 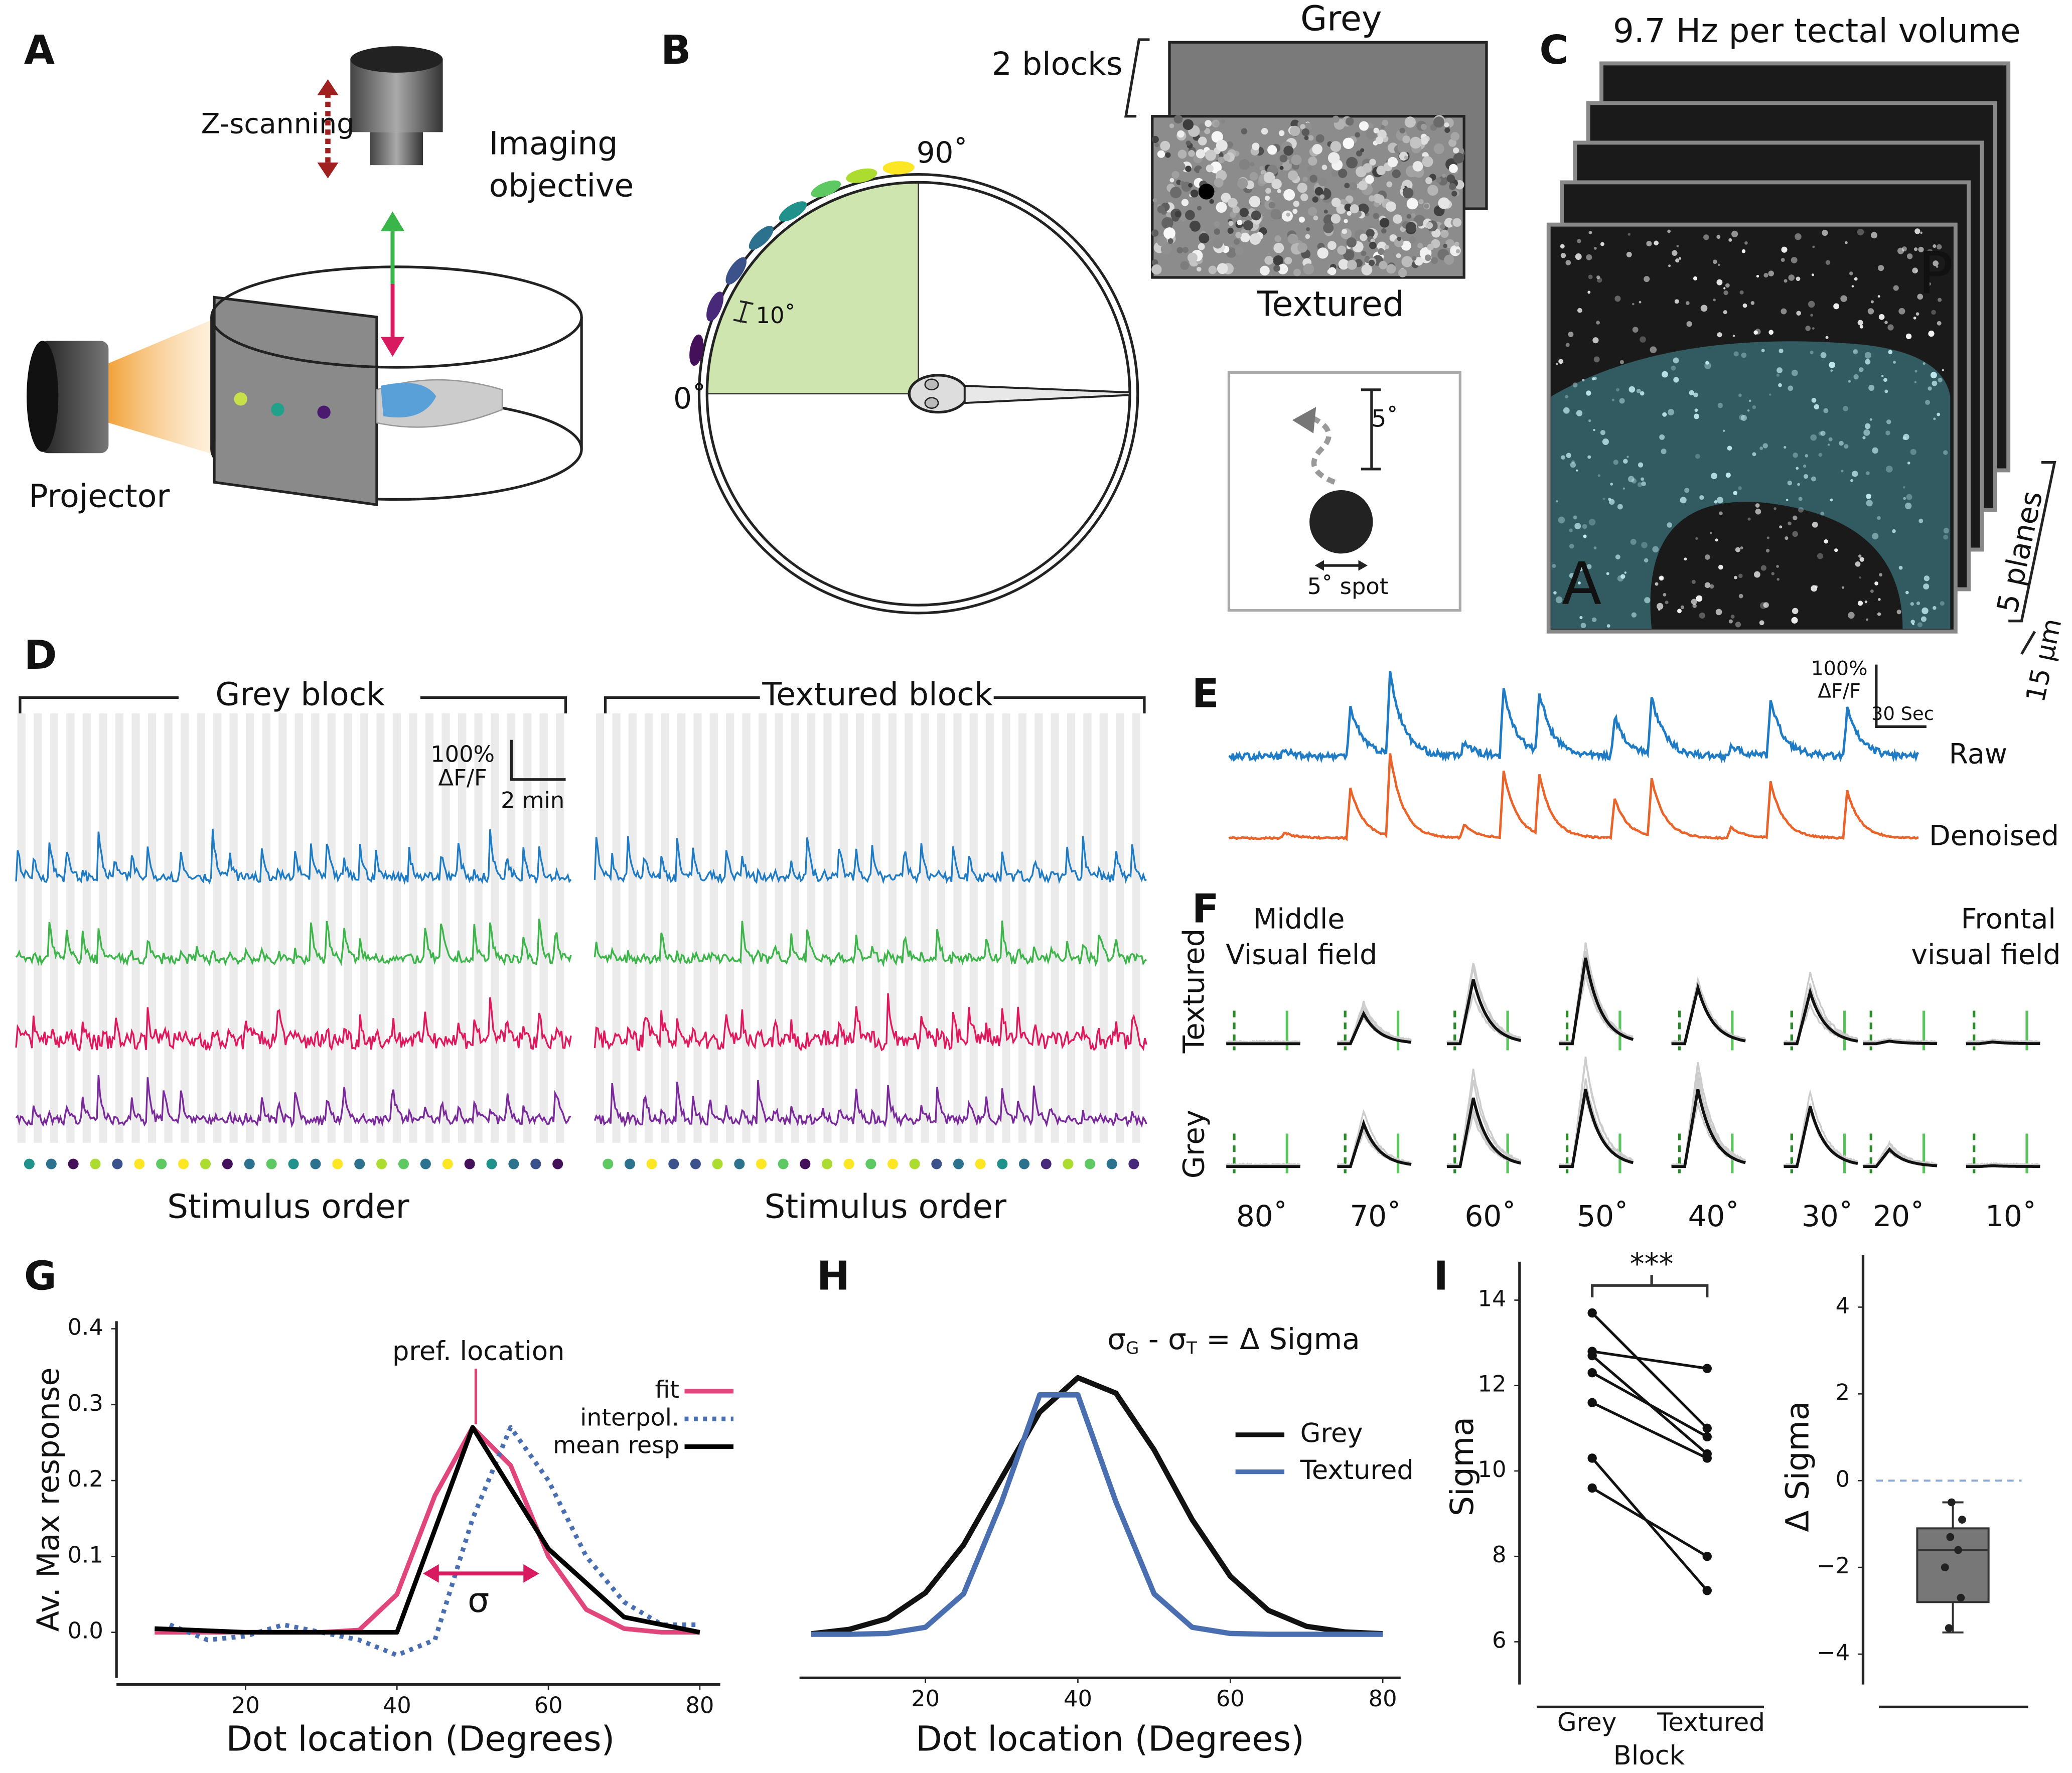 I want to click on mean-response, so click(x=1821, y=1016).